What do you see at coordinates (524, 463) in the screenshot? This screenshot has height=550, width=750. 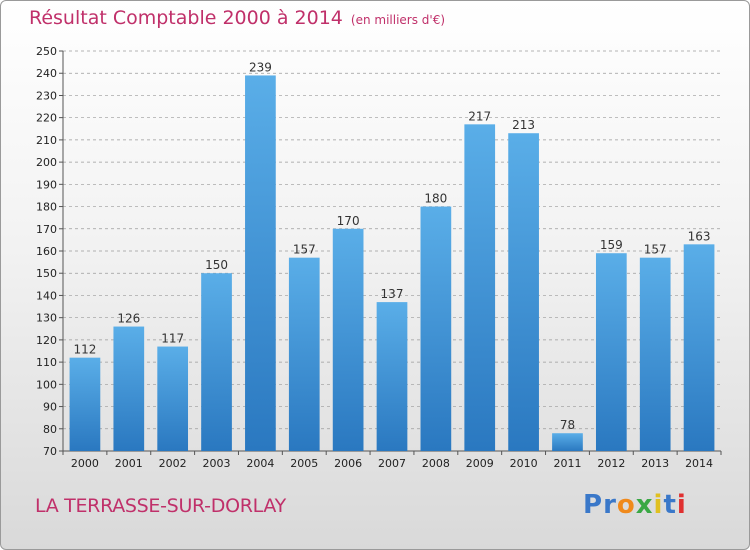 I see `x-tick-label: 2010` at bounding box center [524, 463].